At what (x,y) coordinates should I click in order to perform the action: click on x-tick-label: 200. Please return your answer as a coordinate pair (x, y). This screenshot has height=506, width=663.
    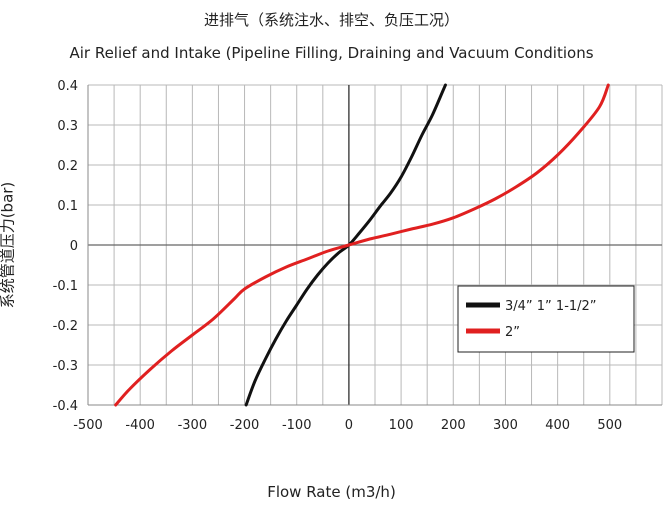
    Looking at the image, I should click on (453, 425).